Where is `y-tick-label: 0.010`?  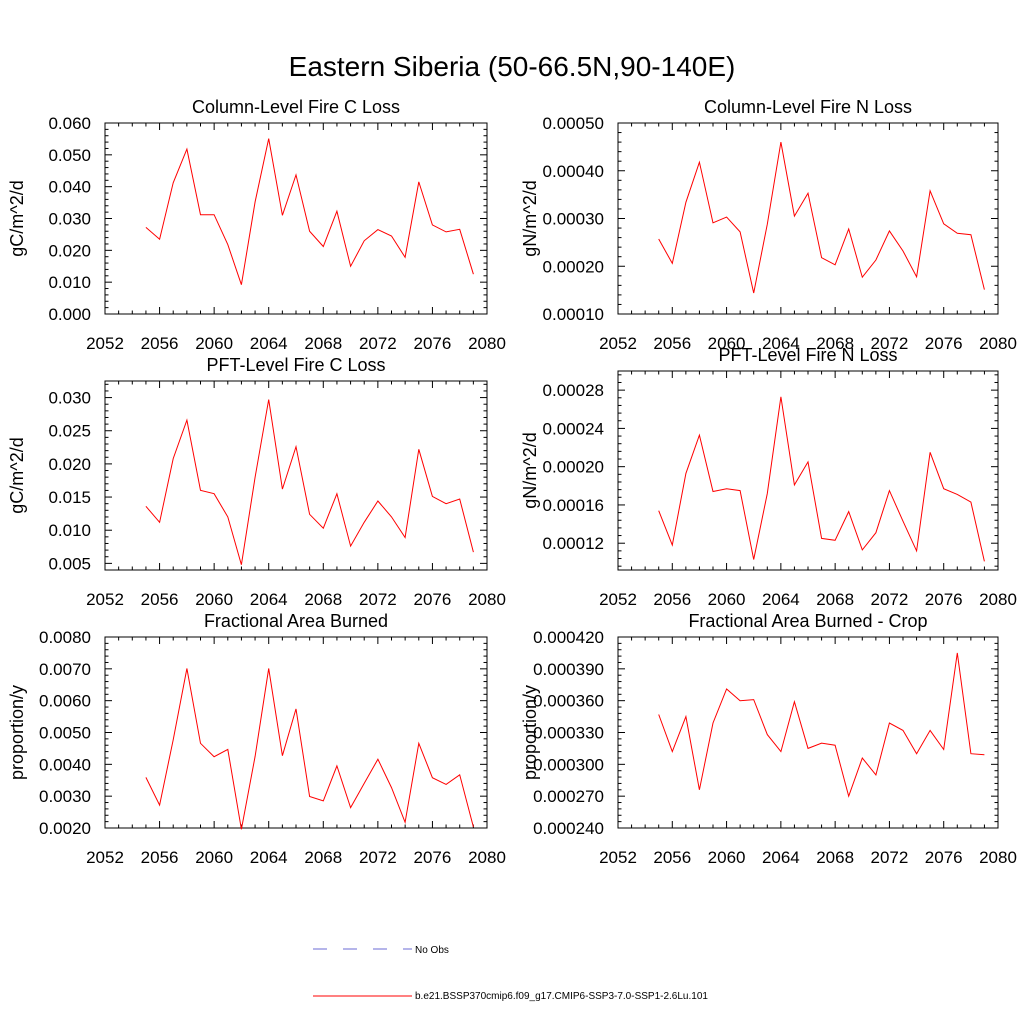 y-tick-label: 0.010 is located at coordinates (69, 282).